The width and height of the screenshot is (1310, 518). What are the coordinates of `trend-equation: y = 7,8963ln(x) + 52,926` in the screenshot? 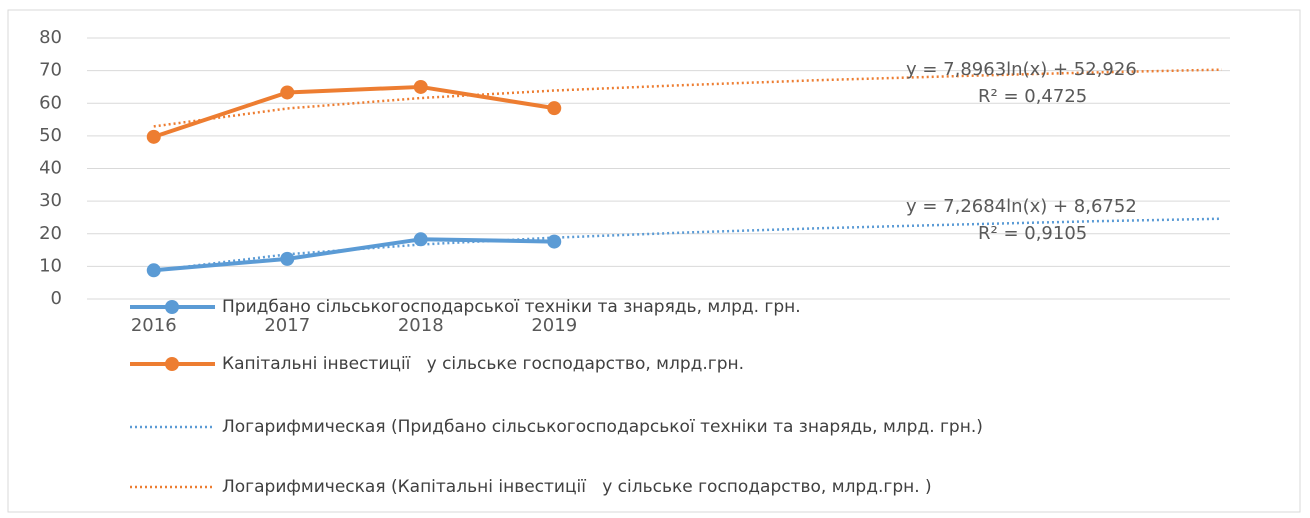 It's located at (1021, 69).